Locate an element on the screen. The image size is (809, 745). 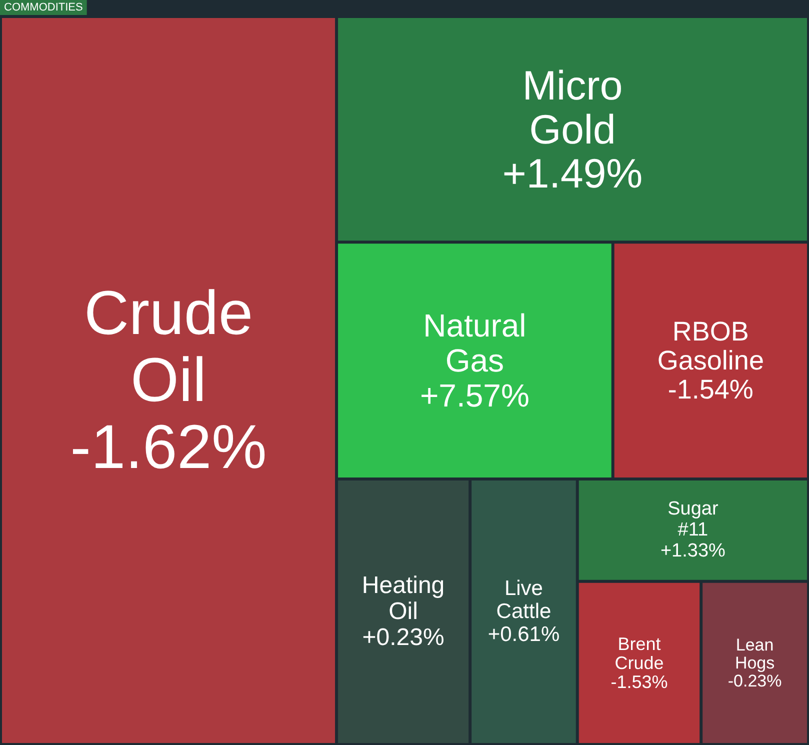
category-label: Lean Hogs is located at coordinates (754, 653).